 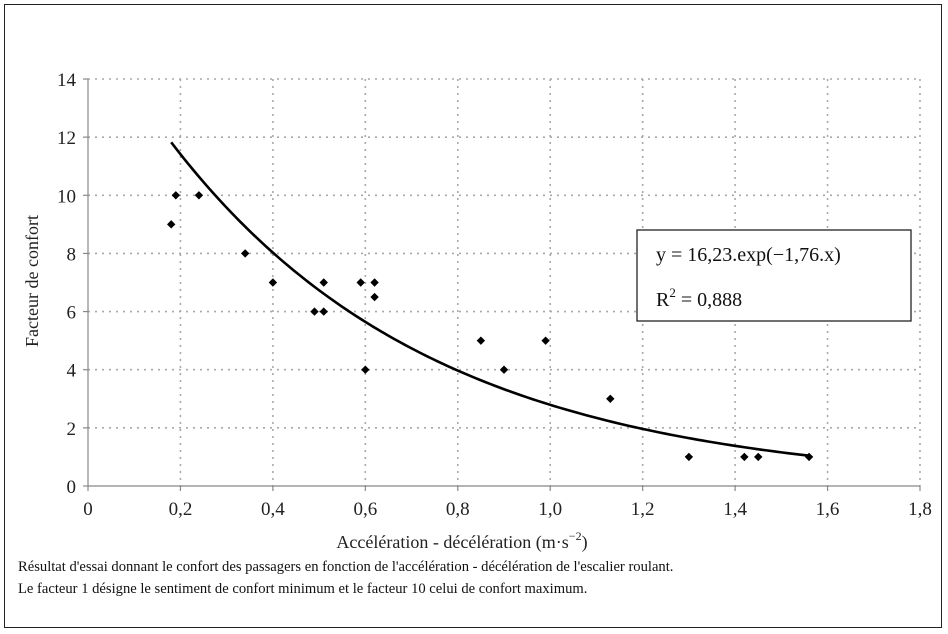 I want to click on x-axis-title: Accélération - décélération (m·s−2), so click(x=461, y=541).